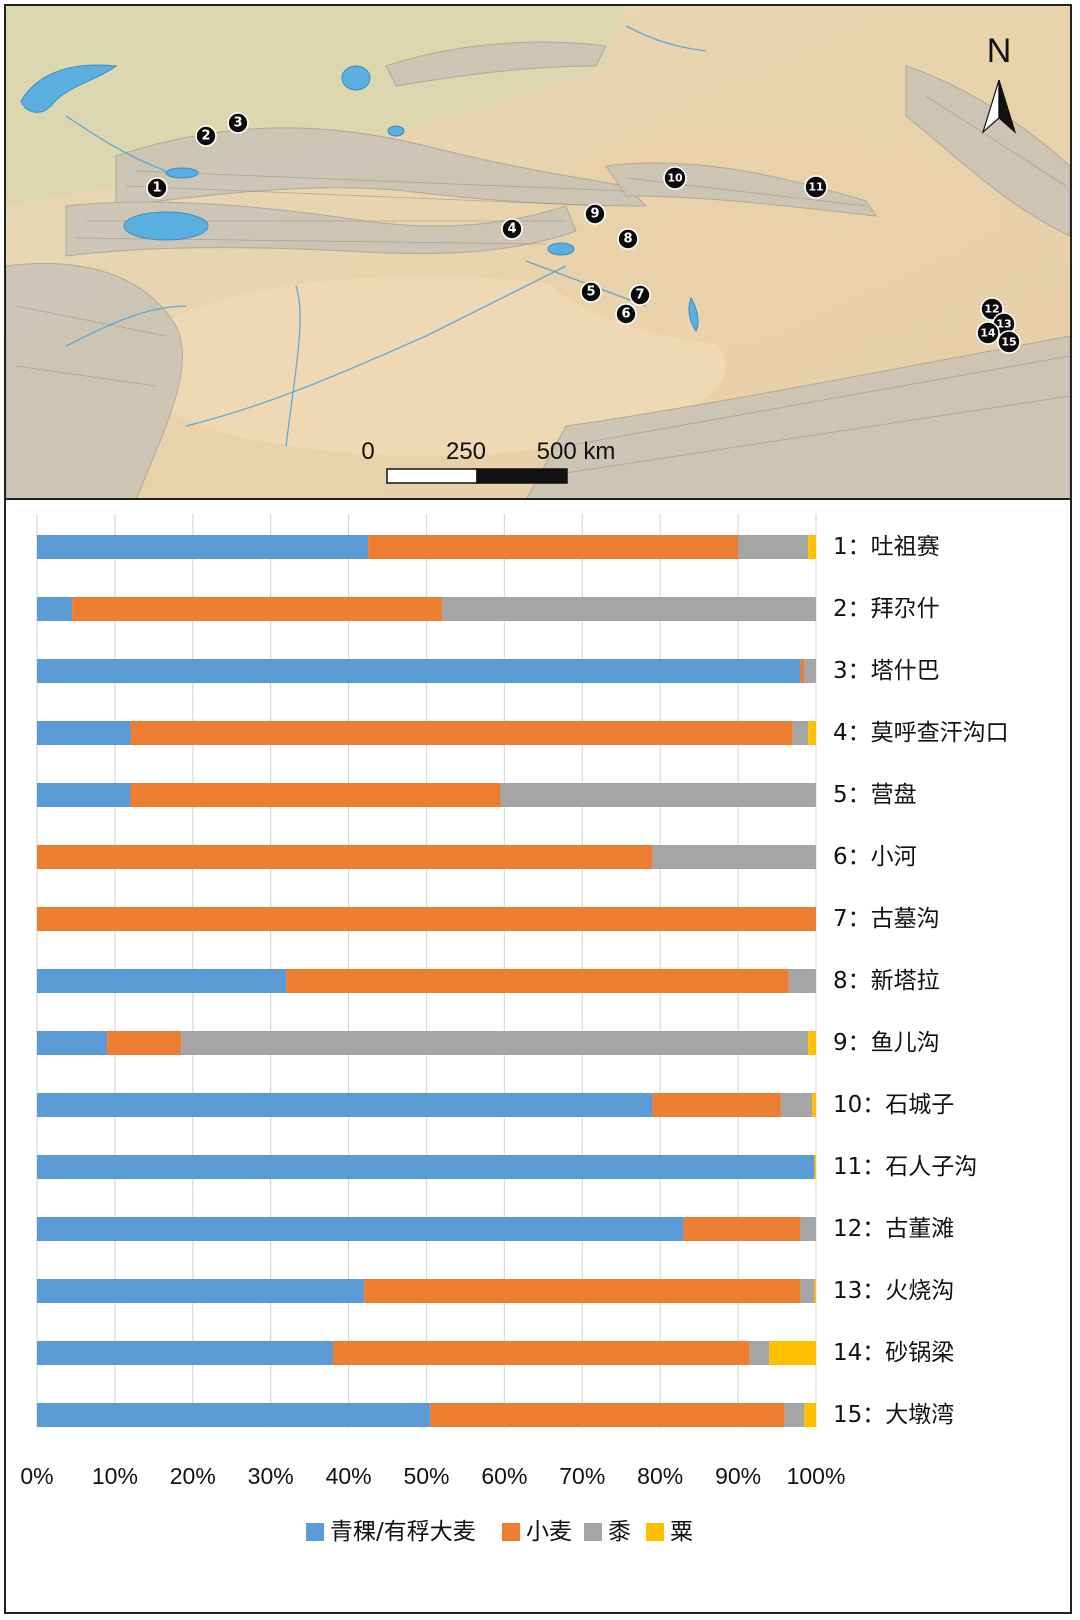  What do you see at coordinates (466, 451) in the screenshot?
I see `scale-label-250: 250` at bounding box center [466, 451].